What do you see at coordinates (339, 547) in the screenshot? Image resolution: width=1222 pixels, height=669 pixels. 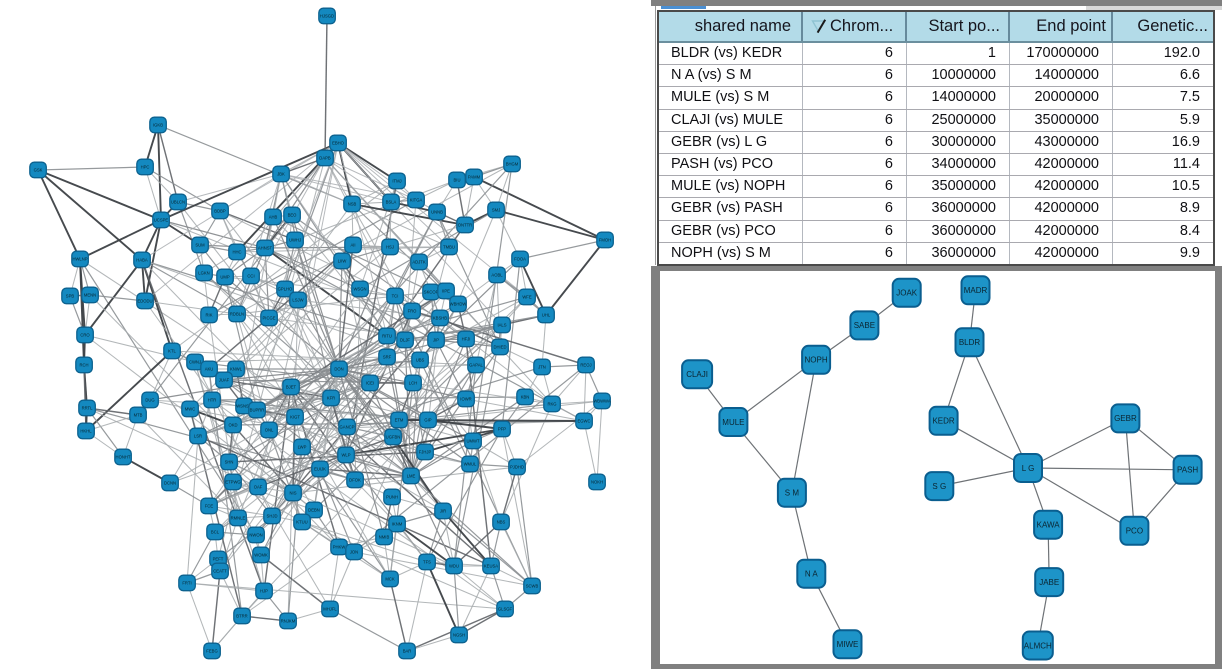 I see `svg-text: PHKW` at bounding box center [339, 547].